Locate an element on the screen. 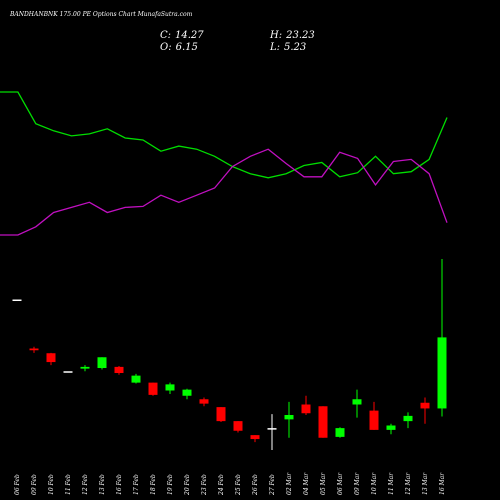  x-tick-label: 04 Mar is located at coordinates (306, 483).